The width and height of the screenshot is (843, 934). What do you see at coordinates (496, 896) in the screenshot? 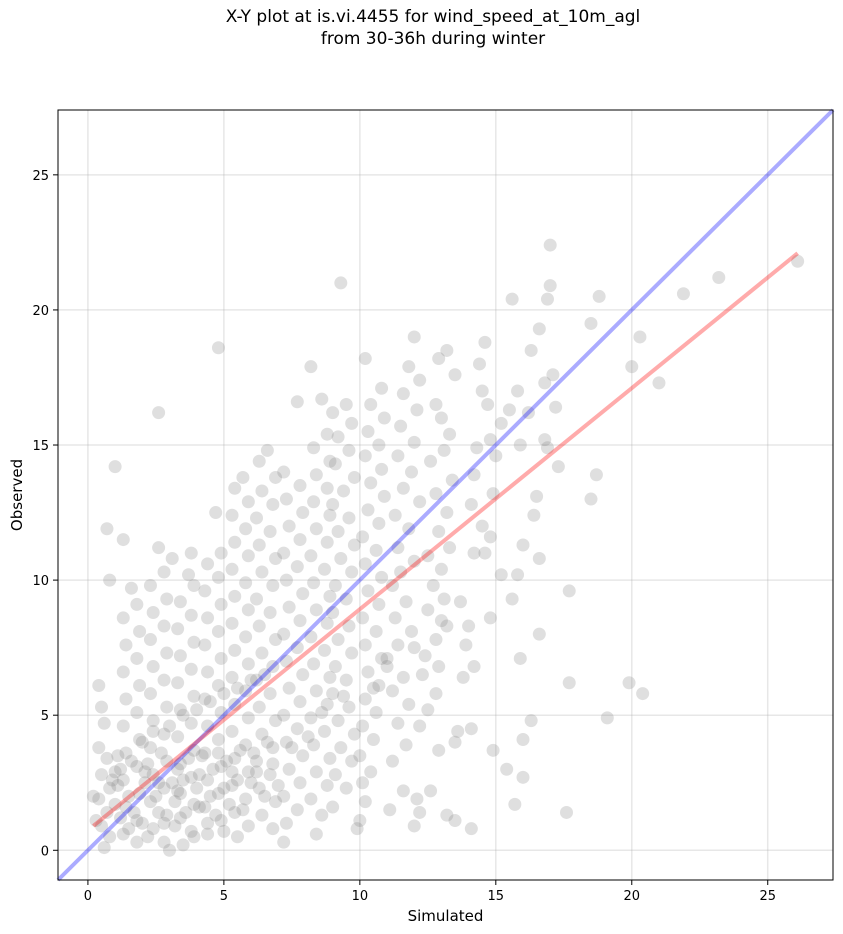
I see `x-tick-label: 15` at bounding box center [496, 896].